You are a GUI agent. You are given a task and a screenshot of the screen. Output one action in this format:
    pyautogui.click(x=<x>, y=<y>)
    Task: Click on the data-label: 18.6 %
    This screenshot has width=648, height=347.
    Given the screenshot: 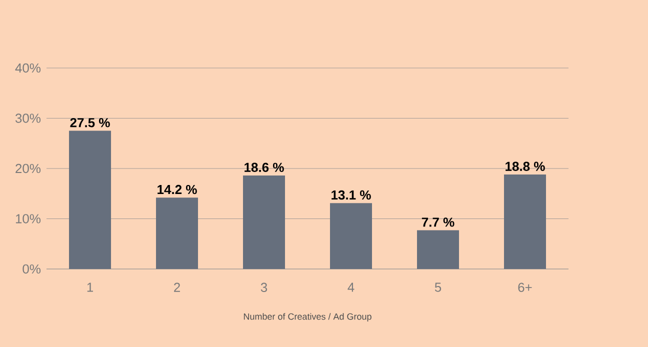 What is the action you would take?
    pyautogui.click(x=264, y=167)
    